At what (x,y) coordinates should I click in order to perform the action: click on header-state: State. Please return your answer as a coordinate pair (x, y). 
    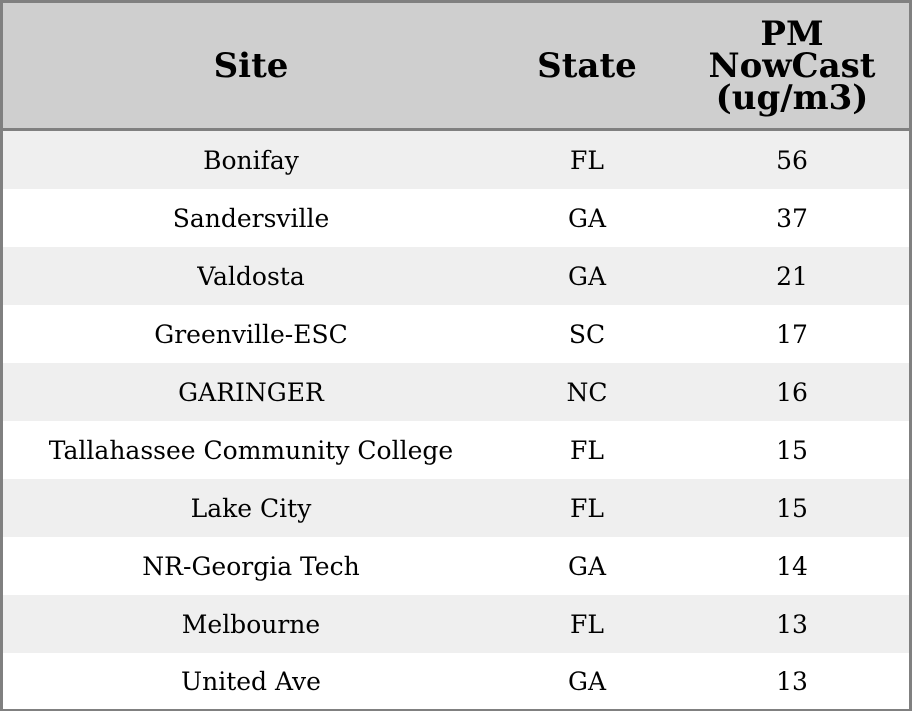
    Looking at the image, I should click on (587, 67).